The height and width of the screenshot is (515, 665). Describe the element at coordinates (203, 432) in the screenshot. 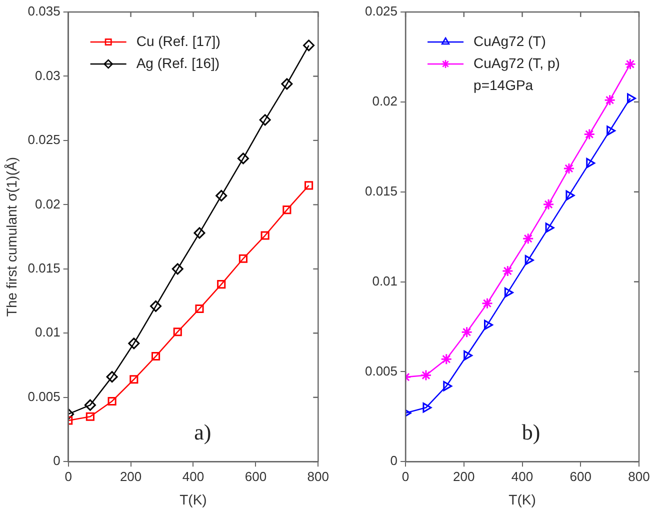

I see `text: a)` at that location.